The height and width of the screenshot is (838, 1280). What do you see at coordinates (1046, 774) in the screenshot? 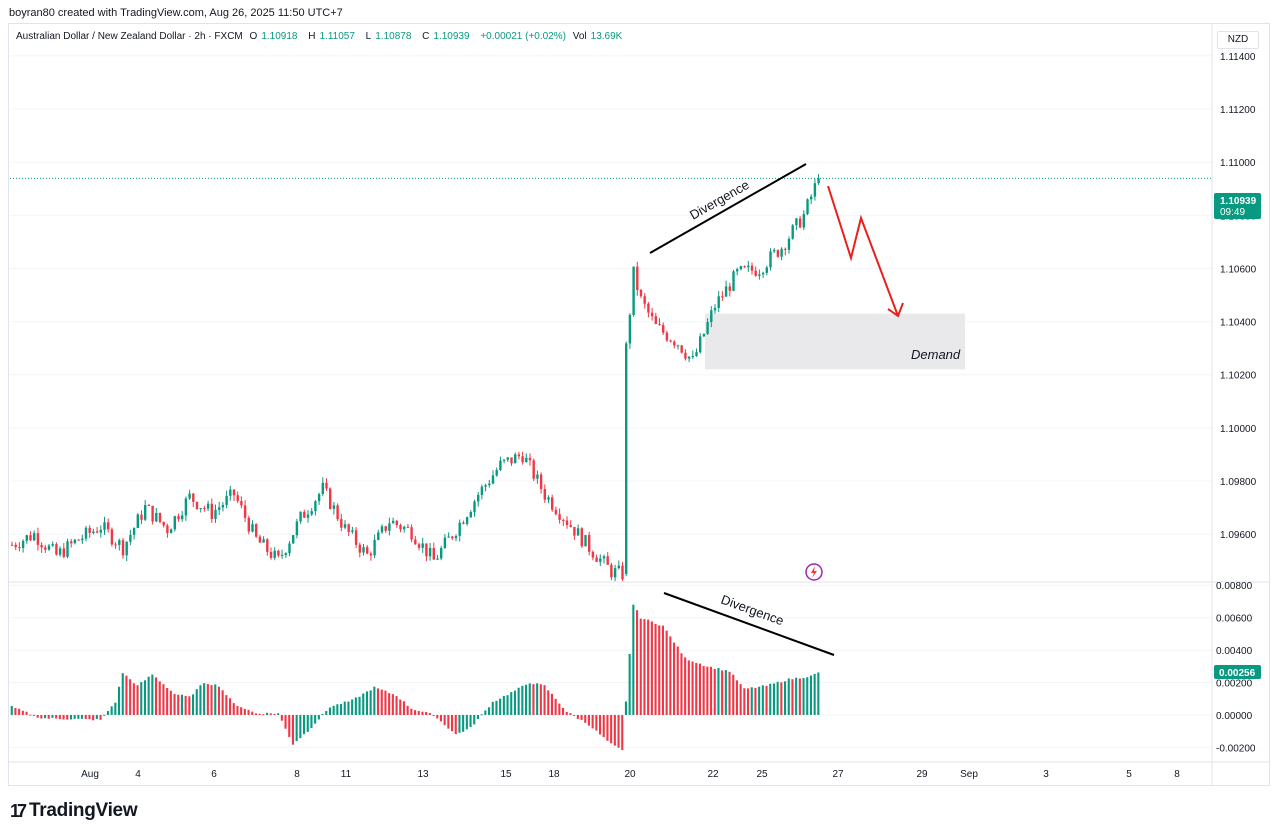
I see `time-tick-label: 3` at bounding box center [1046, 774].